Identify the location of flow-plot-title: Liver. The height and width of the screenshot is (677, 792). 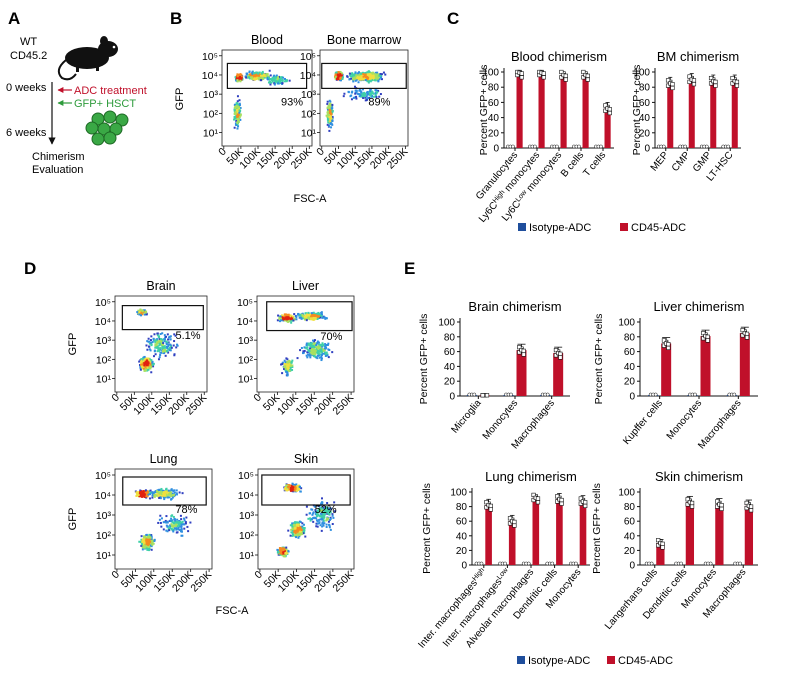
(305, 286).